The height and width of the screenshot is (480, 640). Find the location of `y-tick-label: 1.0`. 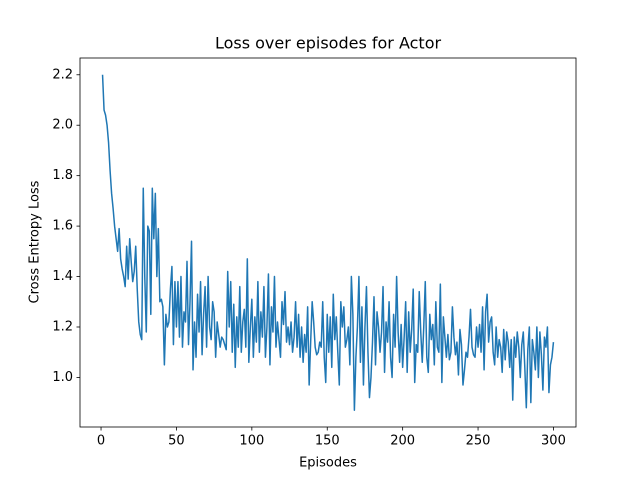

y-tick-label: 1.0 is located at coordinates (62, 377).